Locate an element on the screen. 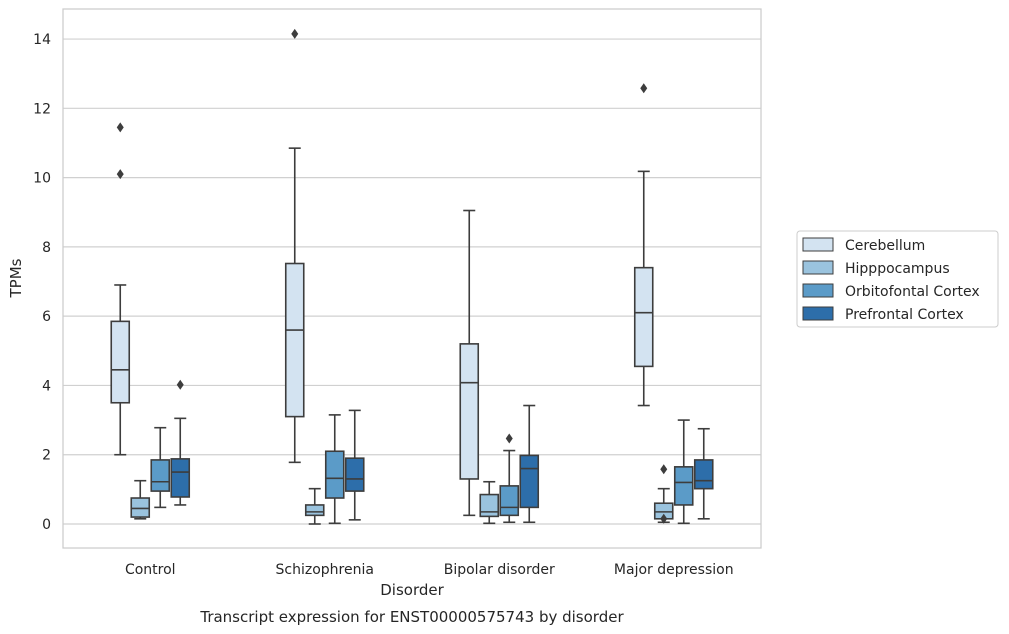 The image size is (1009, 634). y-tick-label: 14 is located at coordinates (42, 40).